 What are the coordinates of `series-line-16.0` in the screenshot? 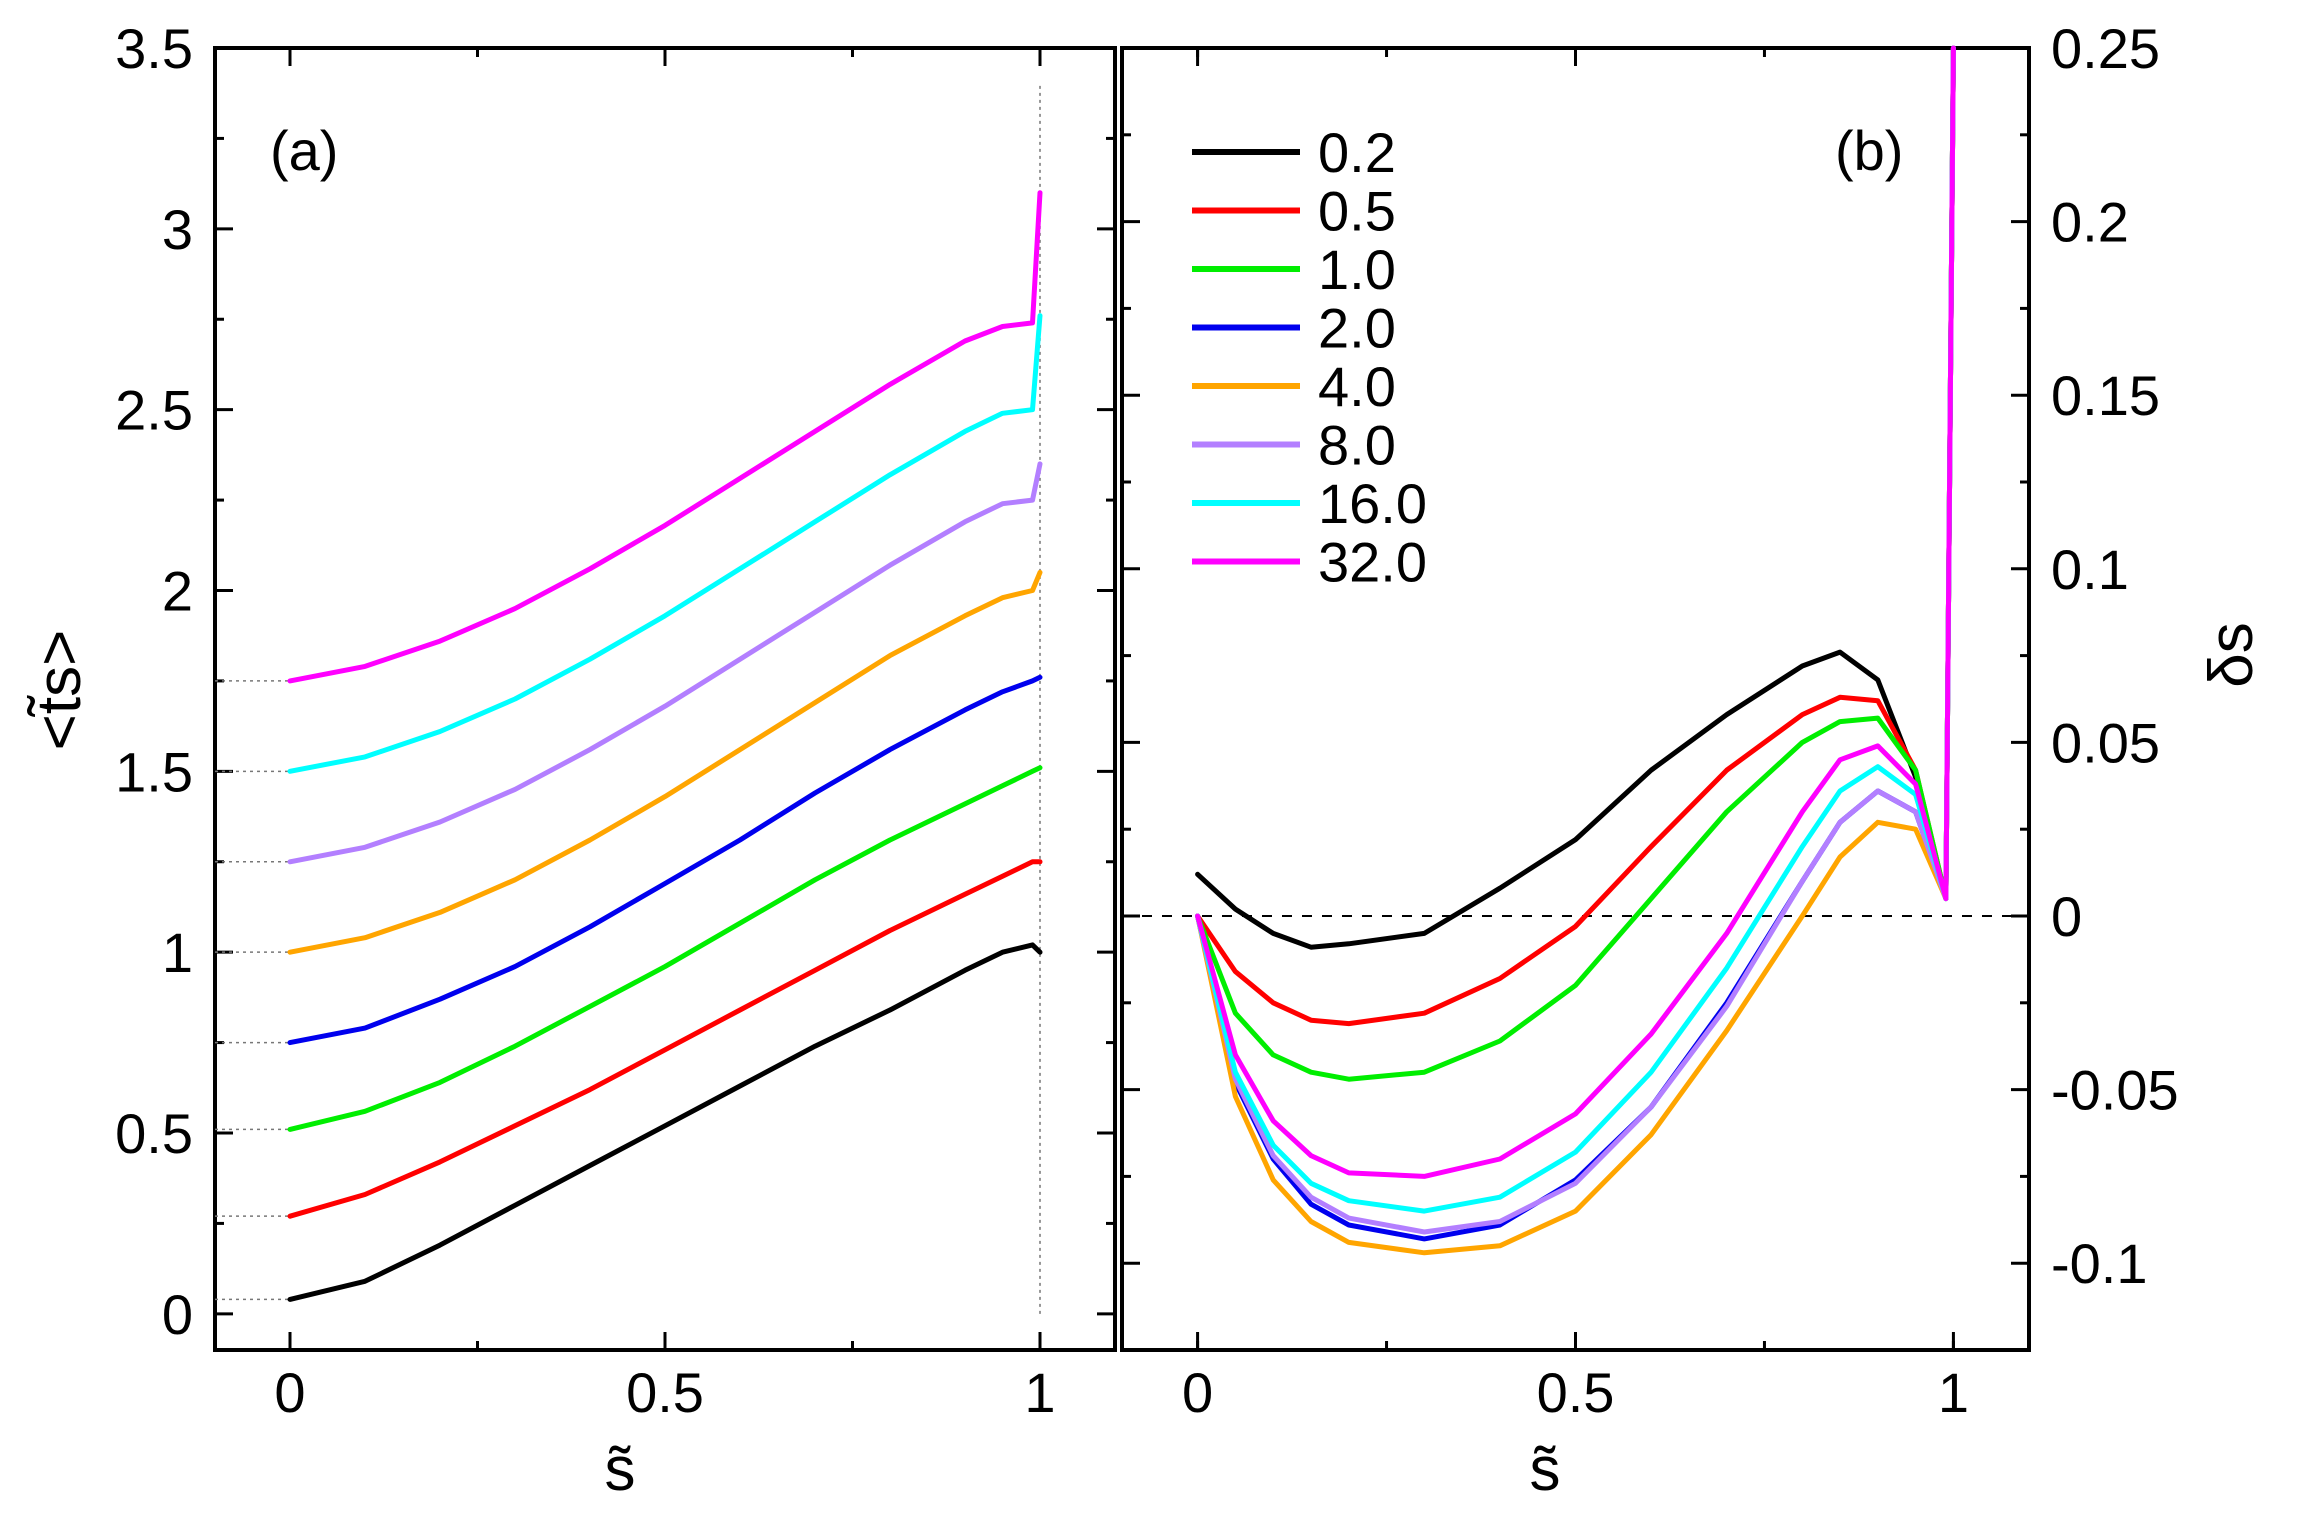 It's located at (665, 543).